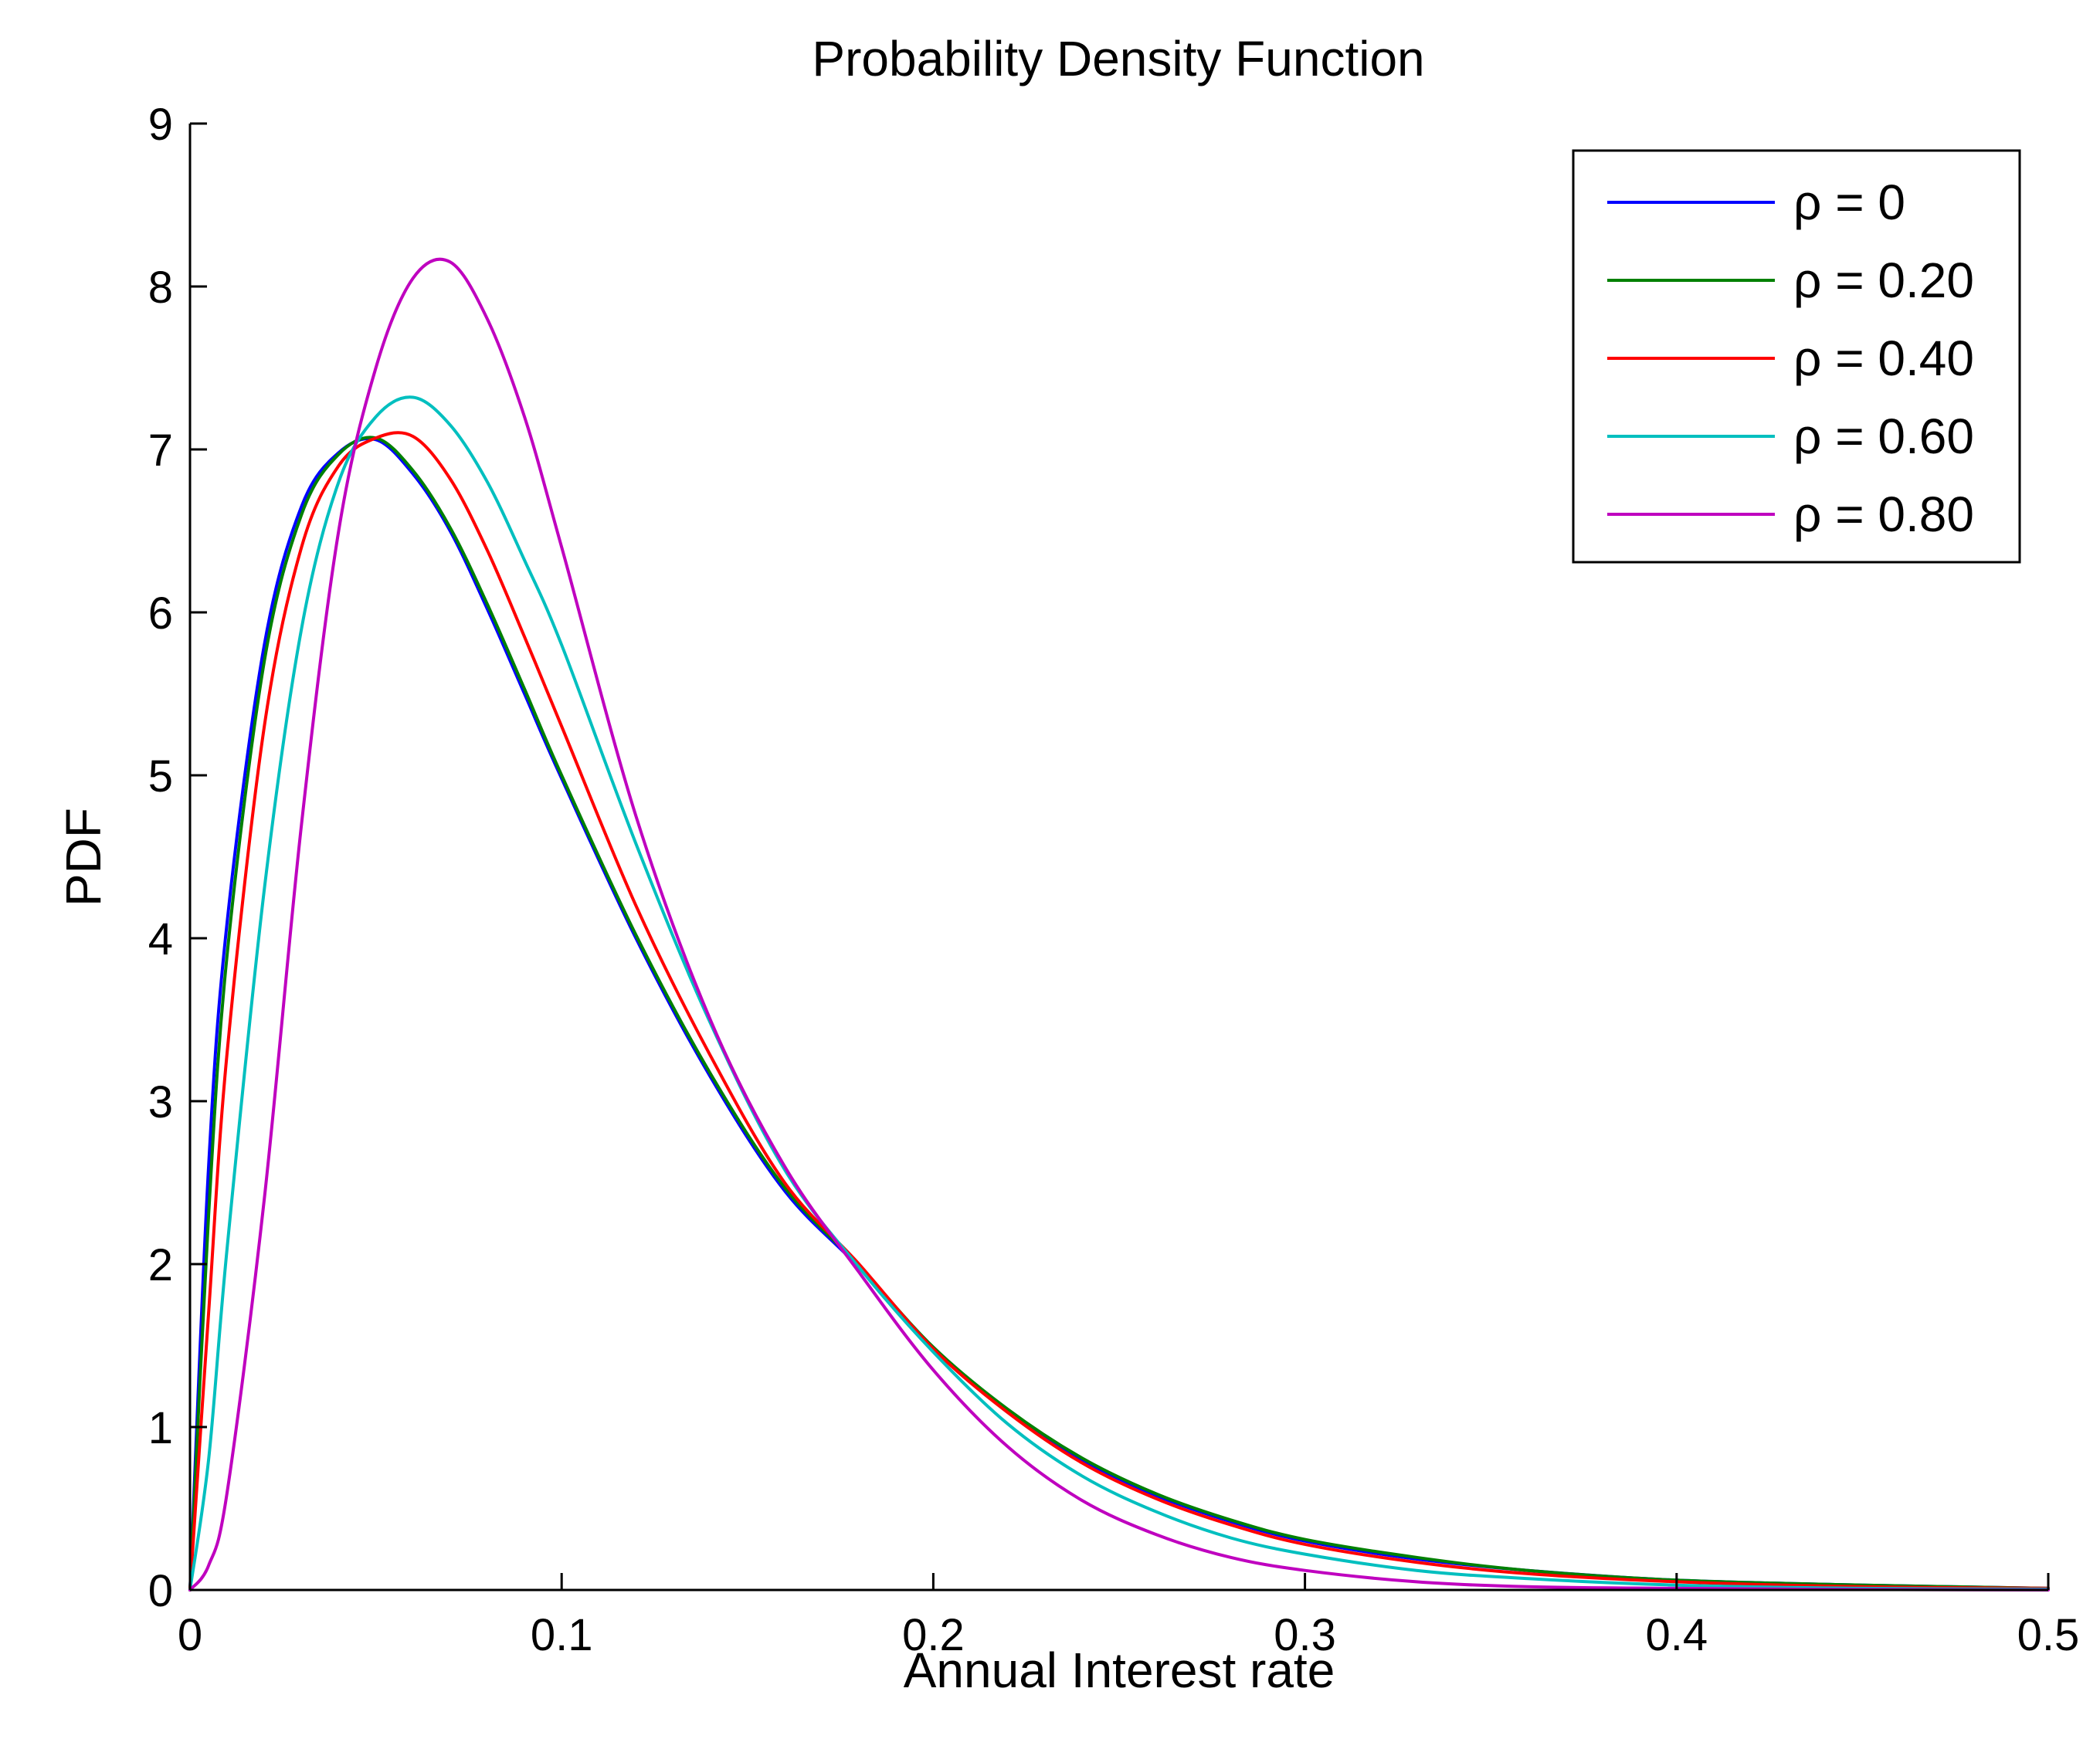 The height and width of the screenshot is (1756, 2100). Describe the element at coordinates (190, 1635) in the screenshot. I see `x-tick-label: 0` at that location.